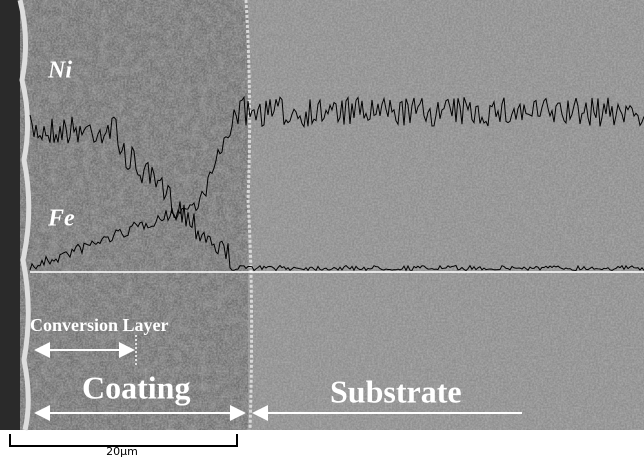 The height and width of the screenshot is (458, 644). Describe the element at coordinates (249, 215) in the screenshot. I see `interface-line` at that location.